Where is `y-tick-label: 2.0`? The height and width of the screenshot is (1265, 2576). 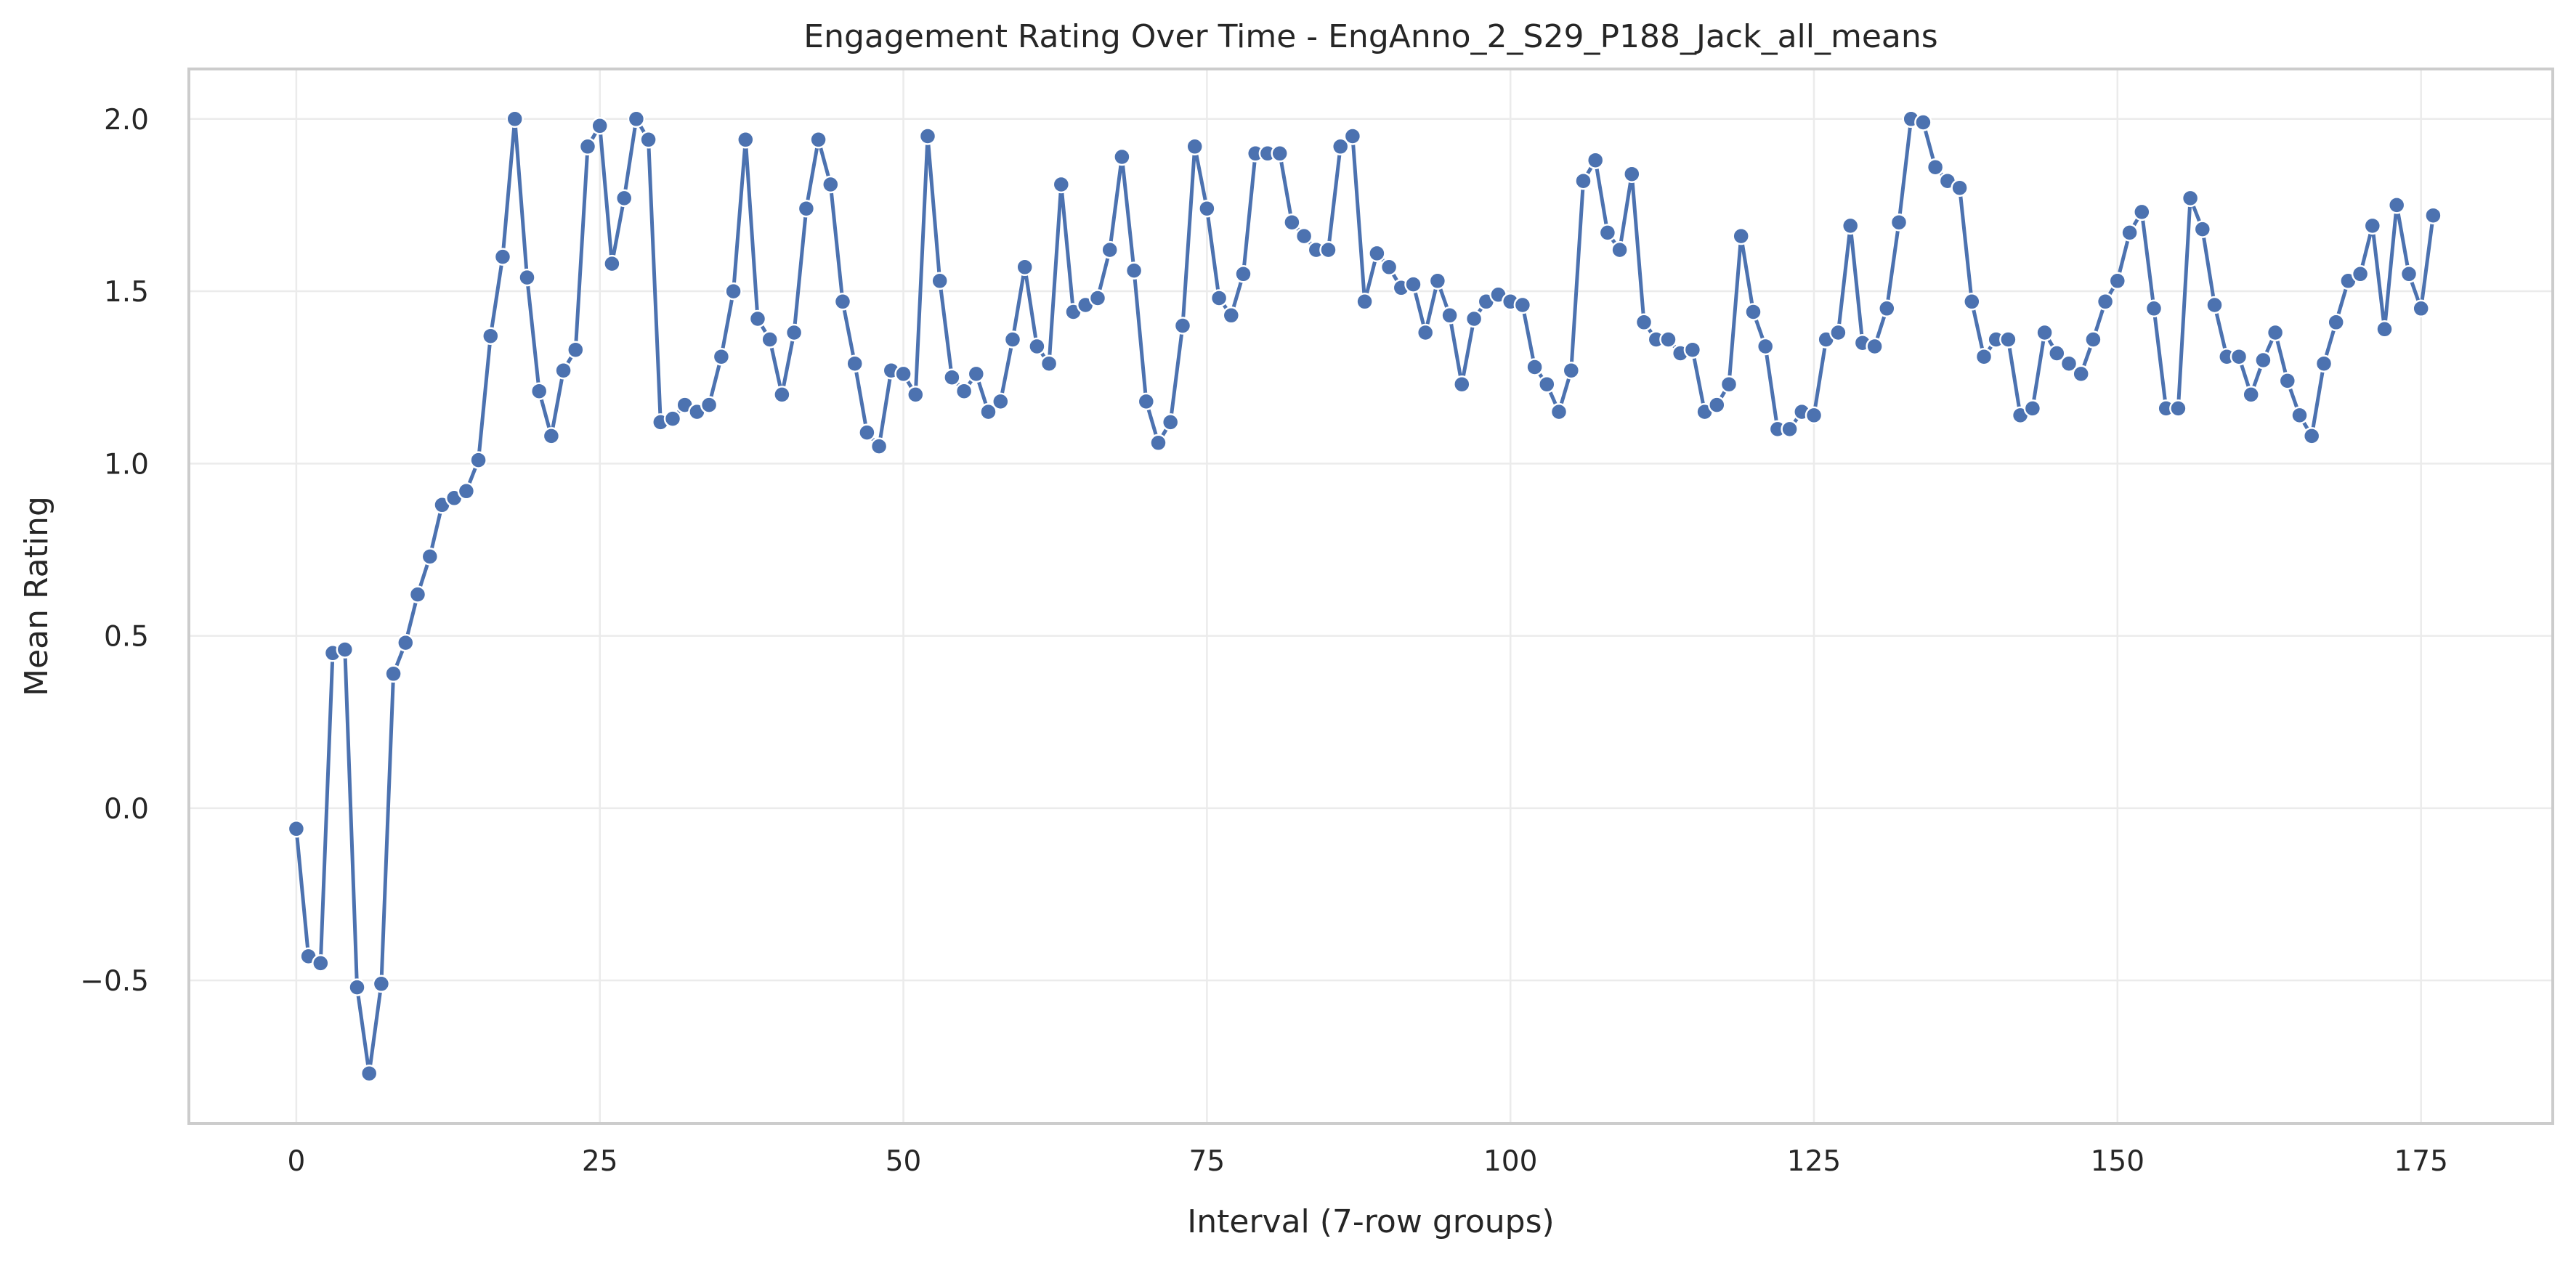 y-tick-label: 2.0 is located at coordinates (126, 121).